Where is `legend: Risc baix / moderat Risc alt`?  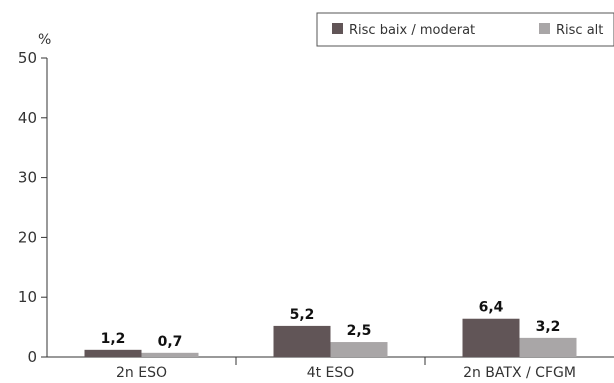
legend: Risc baix / moderat Risc alt is located at coordinates (465, 29).